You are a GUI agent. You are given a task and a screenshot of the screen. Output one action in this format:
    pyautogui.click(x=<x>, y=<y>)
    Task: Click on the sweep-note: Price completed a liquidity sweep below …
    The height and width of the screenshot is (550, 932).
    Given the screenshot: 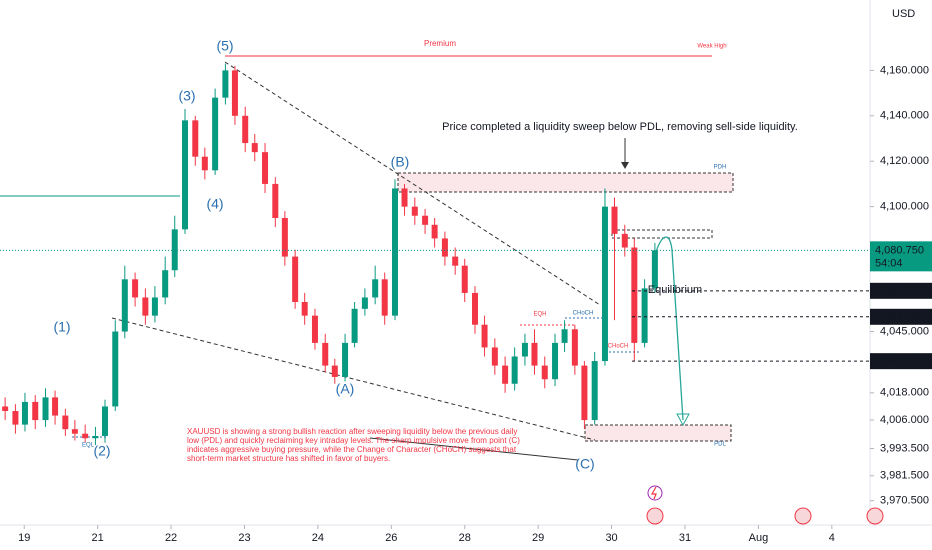 What is the action you would take?
    pyautogui.click(x=620, y=127)
    